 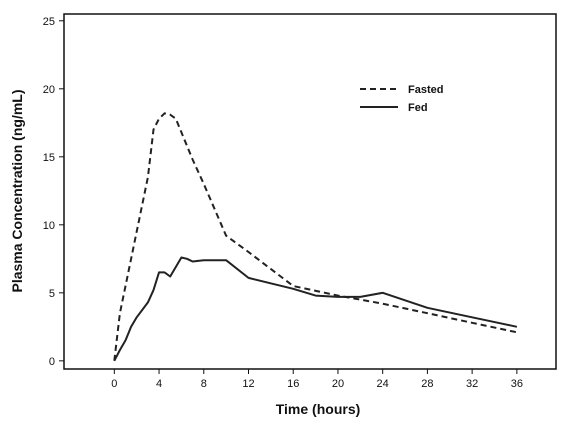 I want to click on y-tick-label: 5, so click(x=52, y=294).